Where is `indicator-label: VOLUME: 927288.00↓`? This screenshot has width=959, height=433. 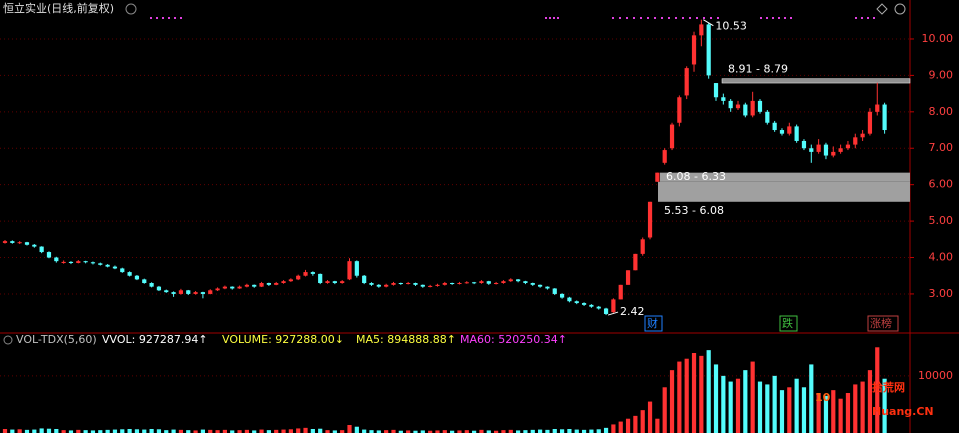 indicator-label: VOLUME: 927288.00↓ is located at coordinates (283, 339).